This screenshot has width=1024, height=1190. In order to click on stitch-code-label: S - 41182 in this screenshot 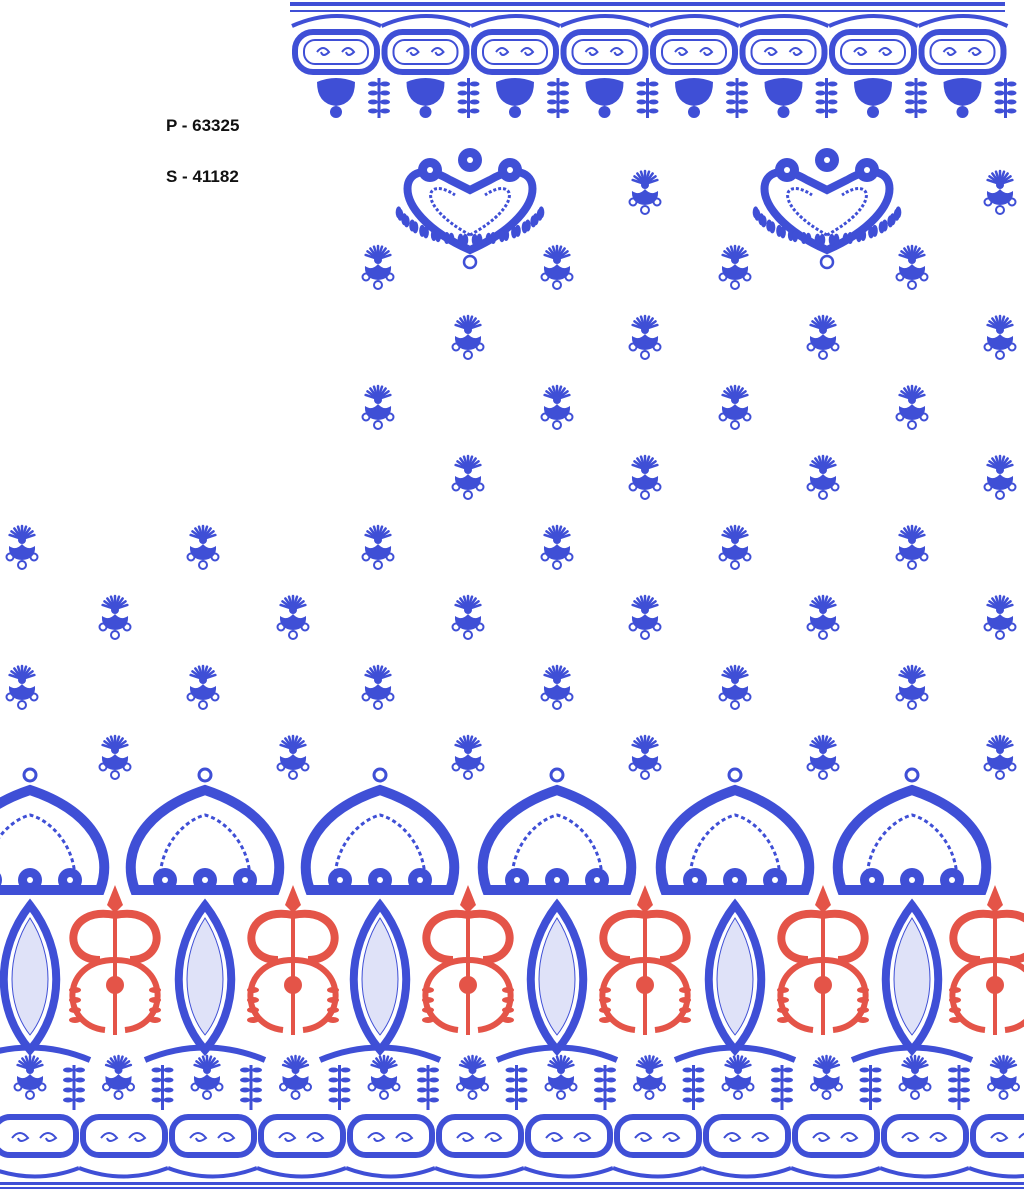, I will do `click(202, 176)`.